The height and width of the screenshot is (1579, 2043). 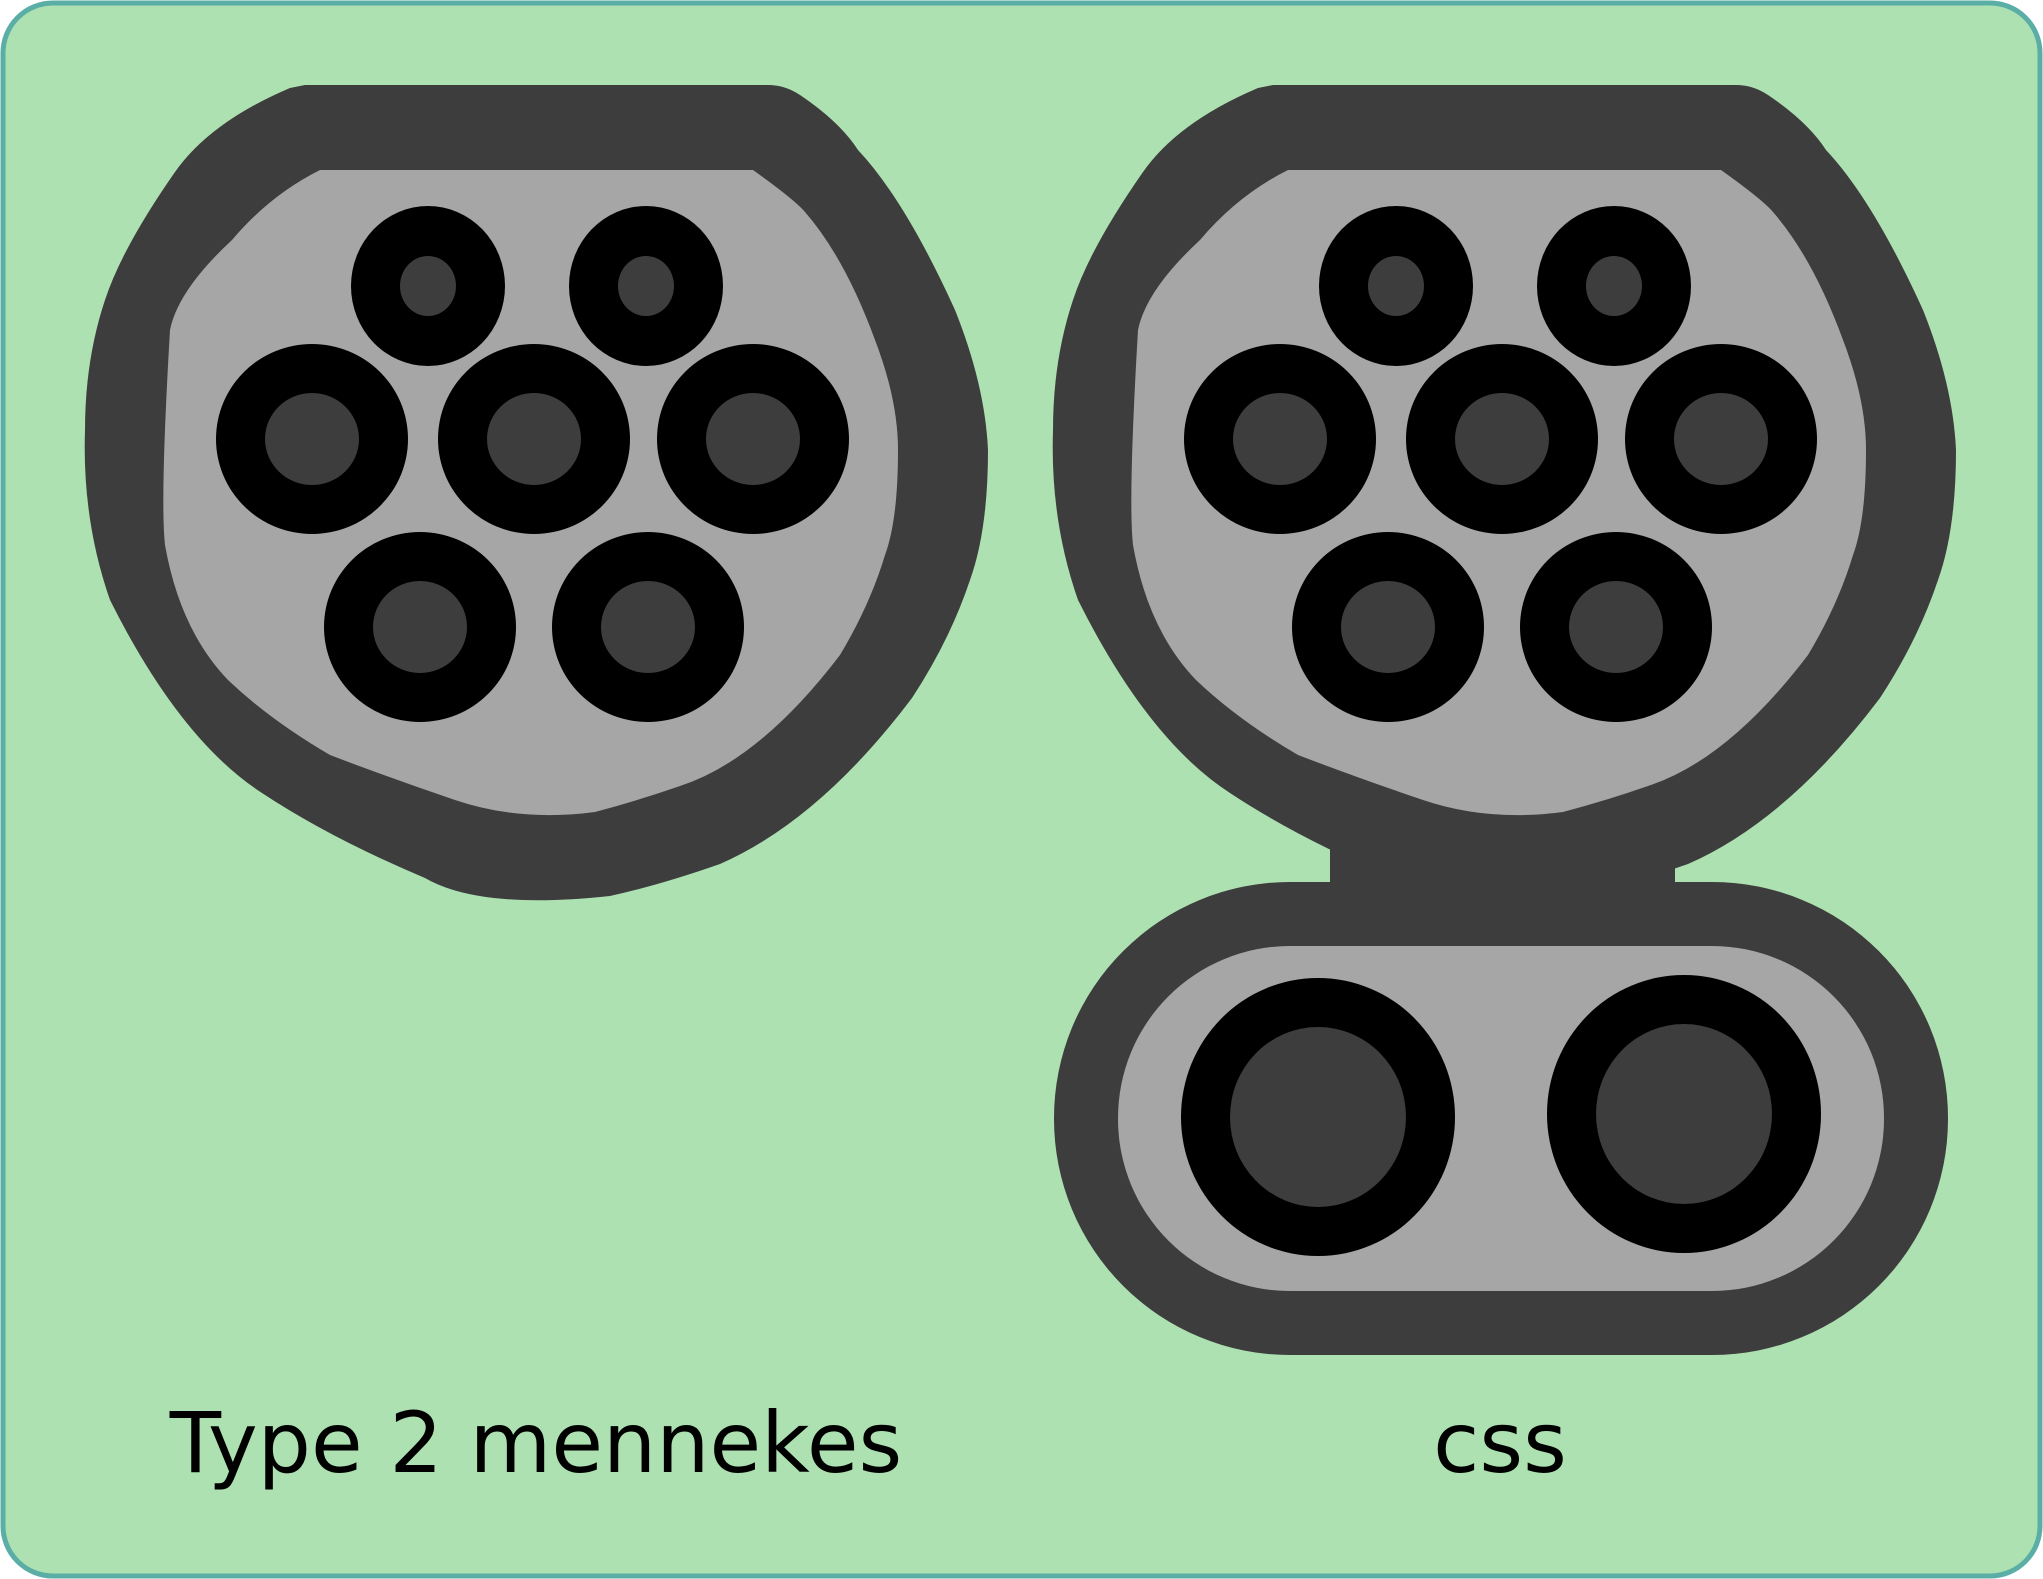 I want to click on type2-label: Type 2 mennekes, so click(x=536, y=1443).